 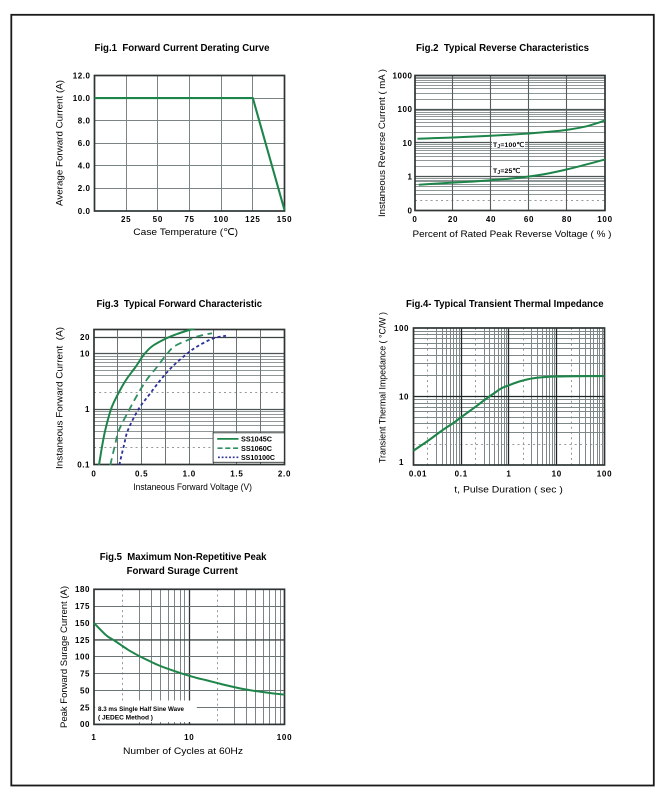 What do you see at coordinates (64, 657) in the screenshot?
I see `svg-text:Peak Forward Surage Current (A: Peak Forward Surage Current (A)` at bounding box center [64, 657].